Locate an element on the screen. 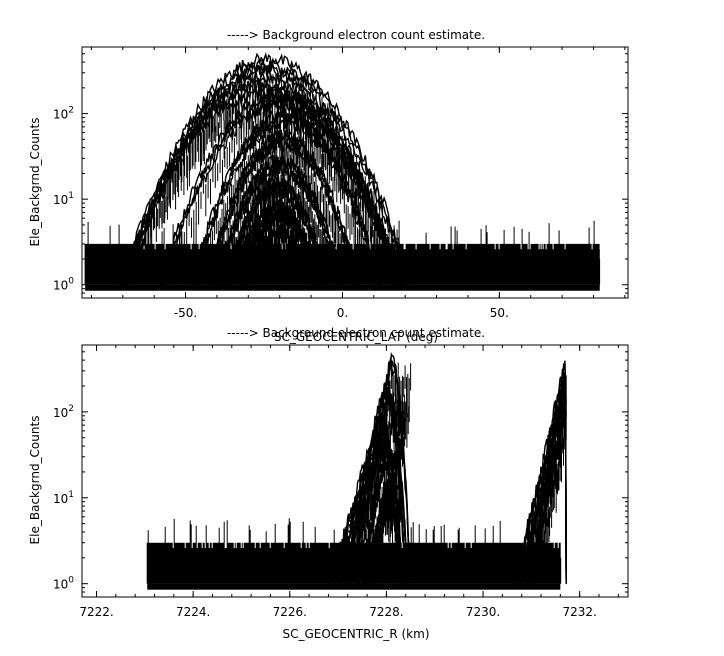  x-tick-label: -50. is located at coordinates (185, 313).